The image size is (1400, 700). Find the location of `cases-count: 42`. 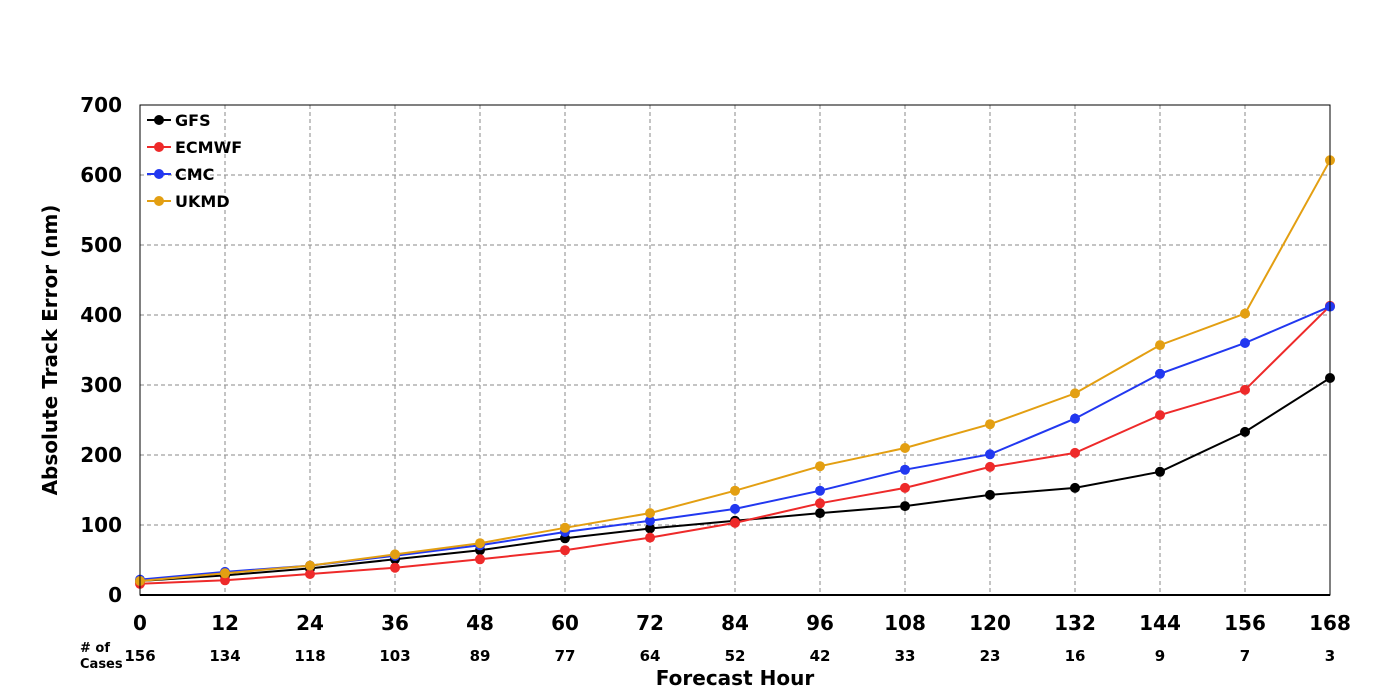

cases-count: 42 is located at coordinates (820, 656).